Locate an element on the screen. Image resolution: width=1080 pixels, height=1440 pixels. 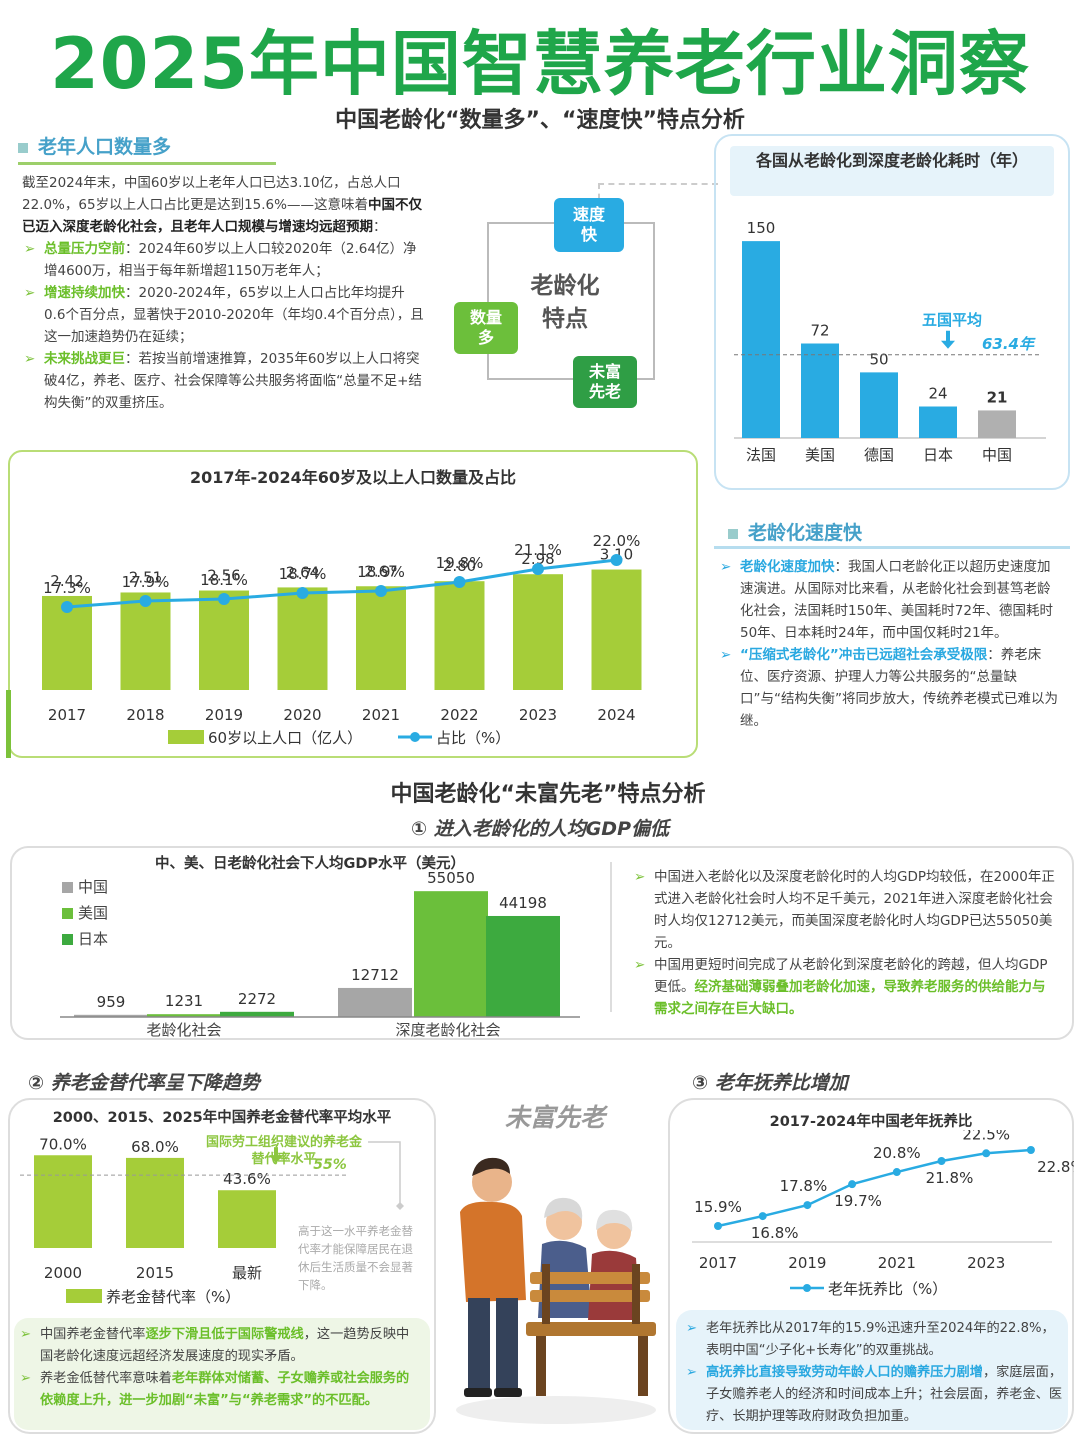
bar-value-label: 21 is located at coordinates (997, 397).